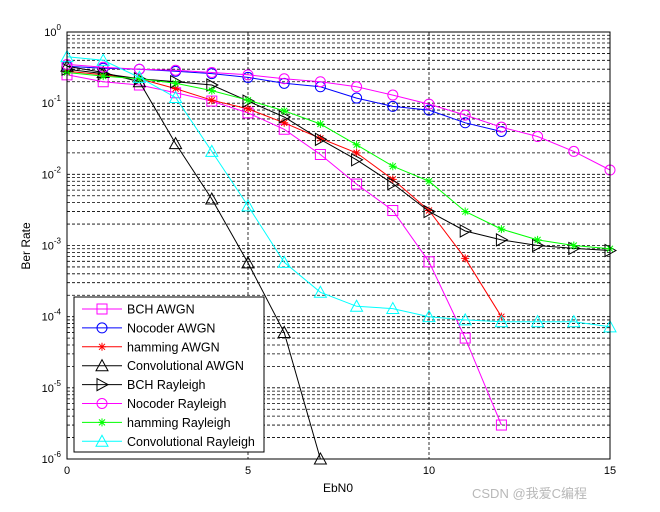 Image resolution: width=660 pixels, height=512 pixels. I want to click on x-tick-label: 10, so click(429, 471).